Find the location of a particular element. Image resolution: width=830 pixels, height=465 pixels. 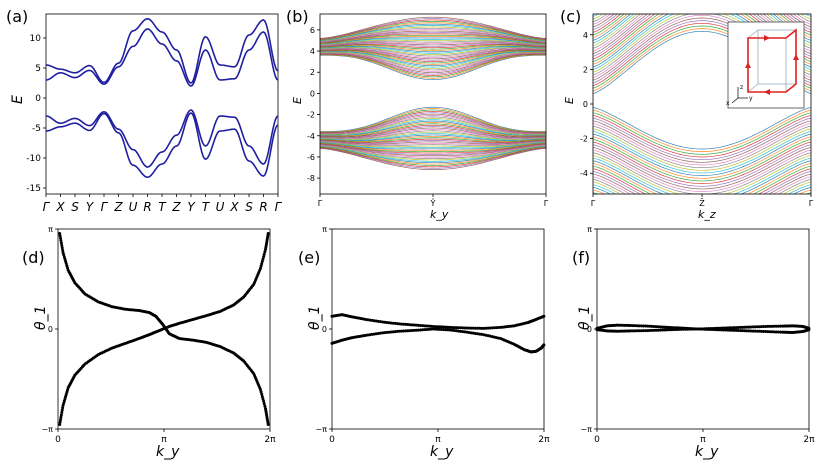

panel-b-ytick-label: -6 is located at coordinates (311, 157).